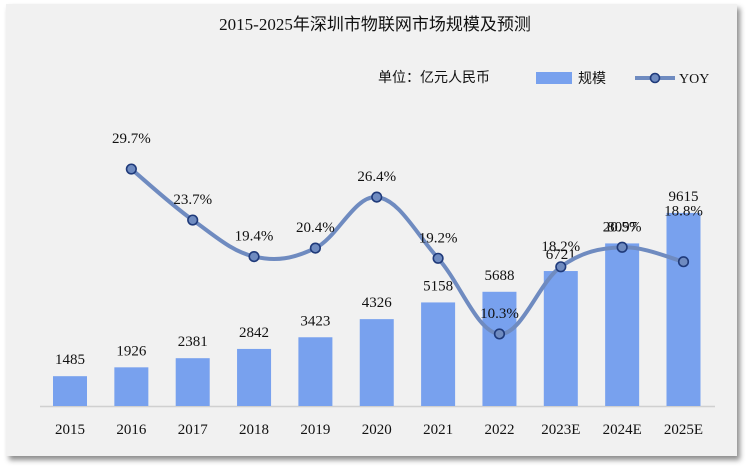 The image size is (750, 468). What do you see at coordinates (499, 314) in the screenshot?
I see `yoy-value-label: 10.3%` at bounding box center [499, 314].